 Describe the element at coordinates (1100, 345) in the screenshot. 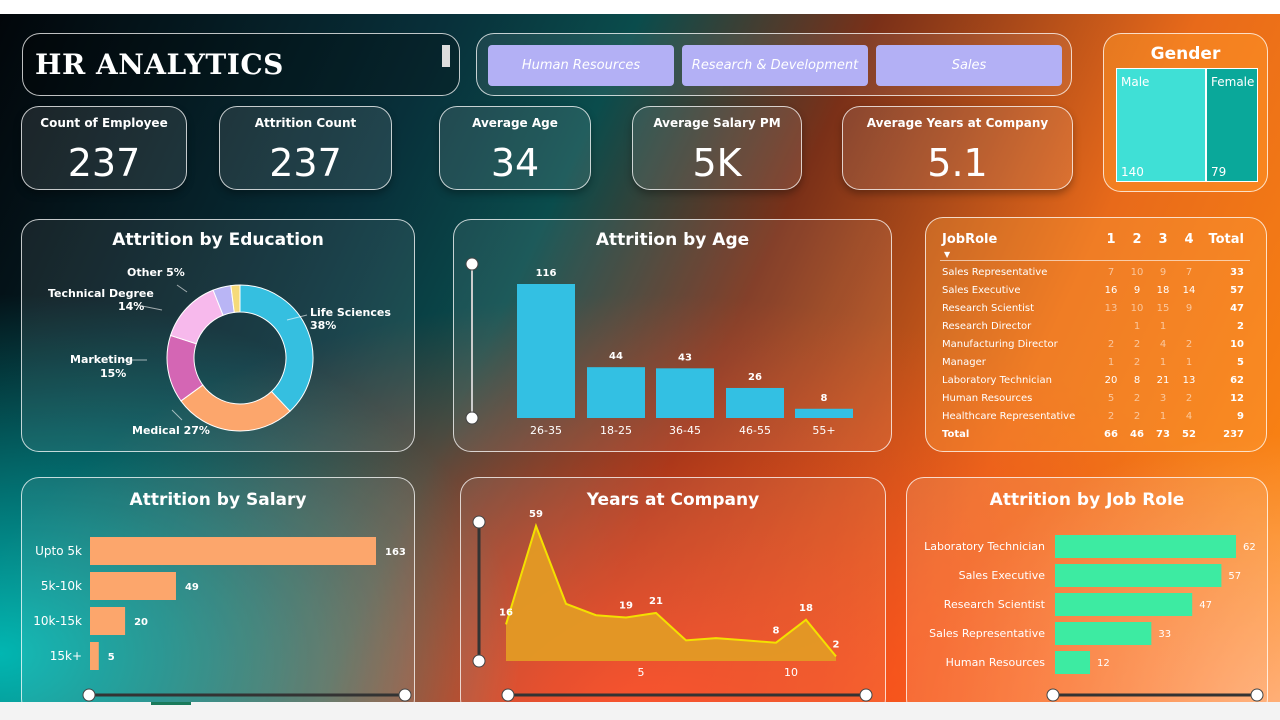

I see `table-row: Manufacturing Director 2 2 4 2 10` at that location.